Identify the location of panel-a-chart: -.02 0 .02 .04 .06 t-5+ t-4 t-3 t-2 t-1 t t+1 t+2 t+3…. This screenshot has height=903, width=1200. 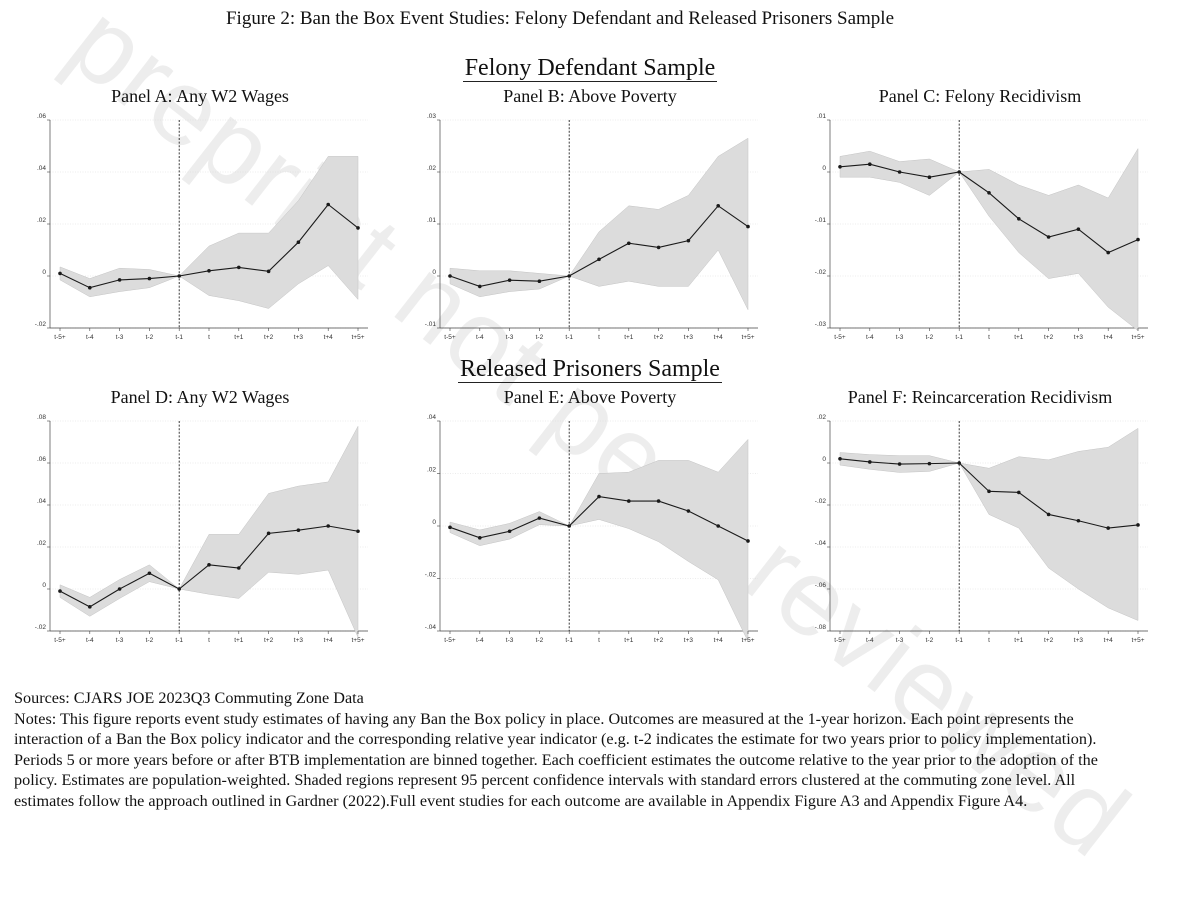
(201, 227).